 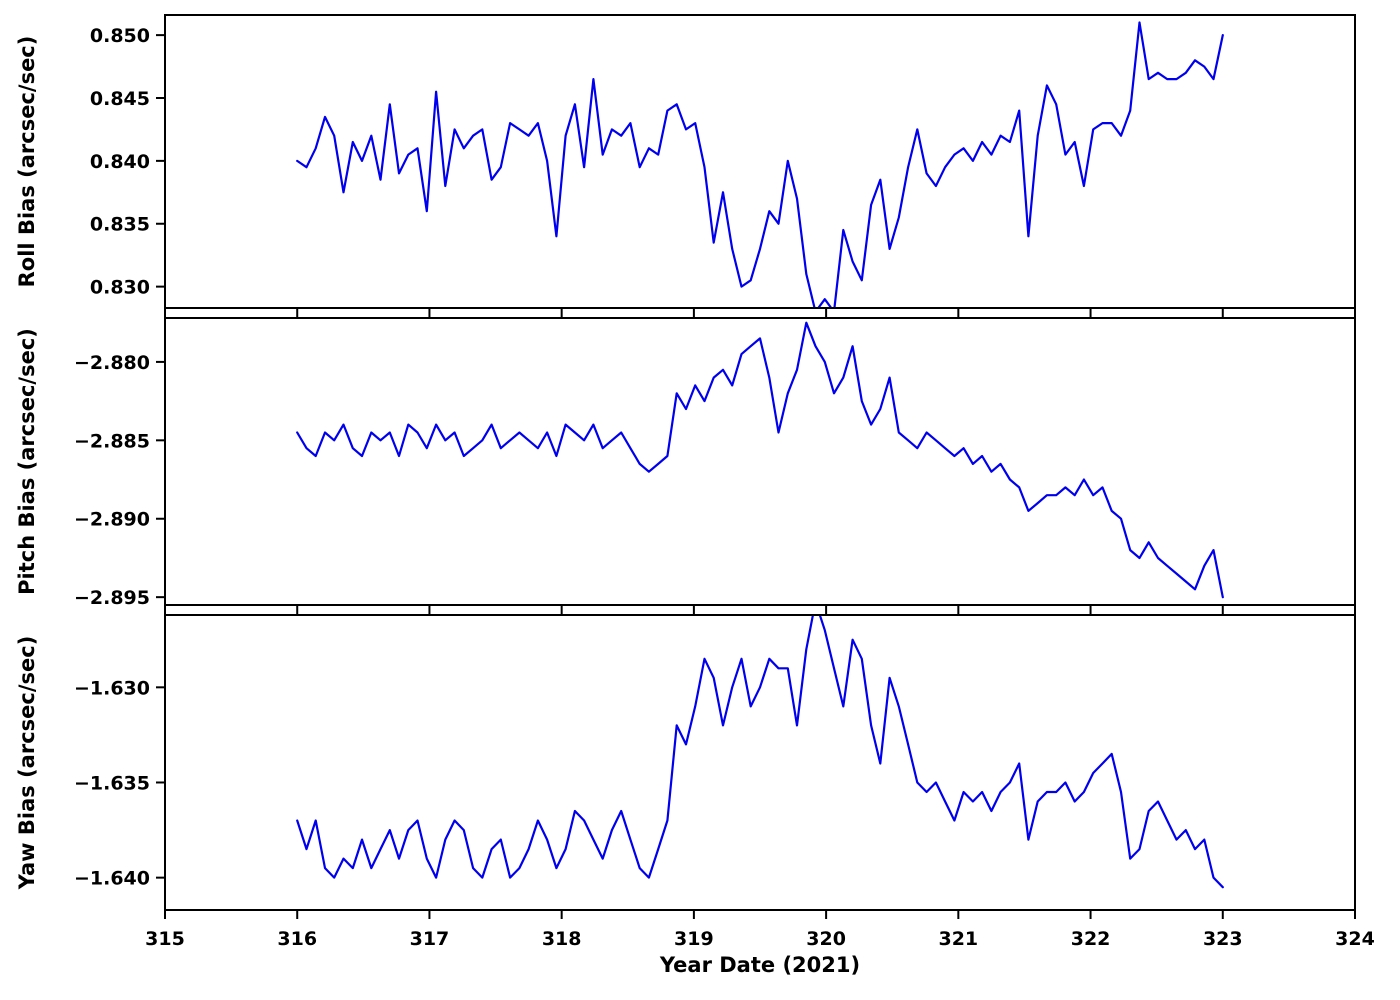 What do you see at coordinates (112, 441) in the screenshot?
I see `y-tick-label: −2.885` at bounding box center [112, 441].